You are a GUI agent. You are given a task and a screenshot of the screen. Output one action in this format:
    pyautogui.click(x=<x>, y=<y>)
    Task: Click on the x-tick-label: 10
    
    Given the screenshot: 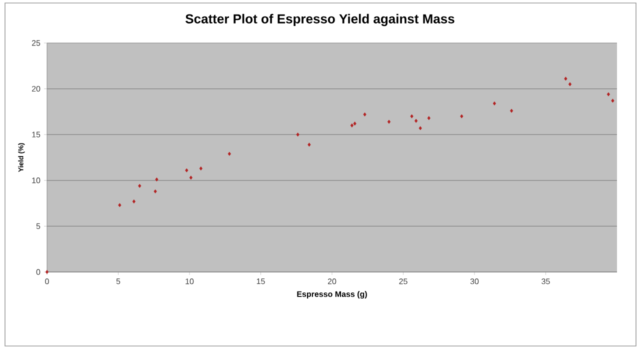 What is the action you would take?
    pyautogui.click(x=190, y=281)
    